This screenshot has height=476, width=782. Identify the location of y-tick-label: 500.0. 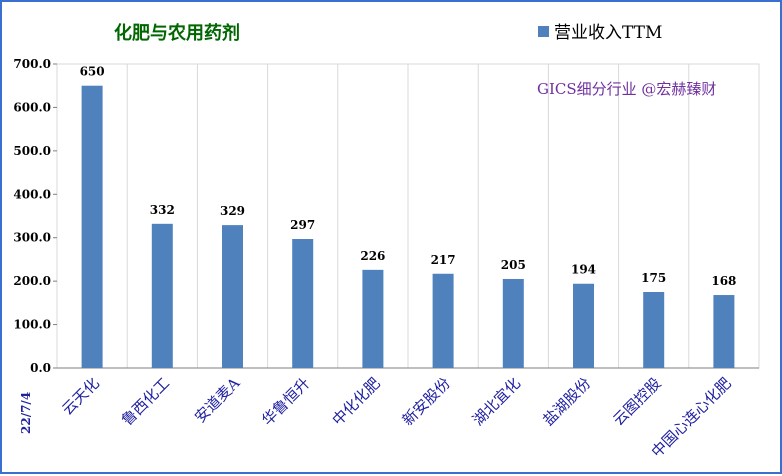
(32, 151).